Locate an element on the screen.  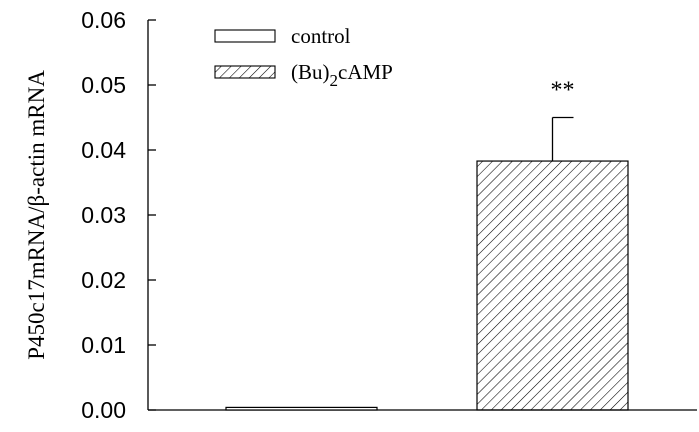
legend-label-main: (Bu) is located at coordinates (310, 72).